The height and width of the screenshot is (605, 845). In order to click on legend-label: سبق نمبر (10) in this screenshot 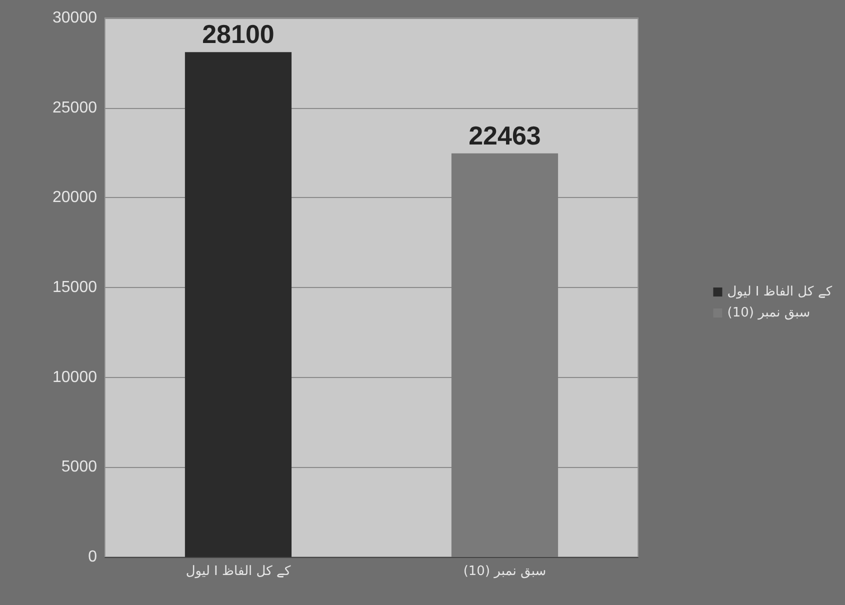, I will do `click(768, 313)`.